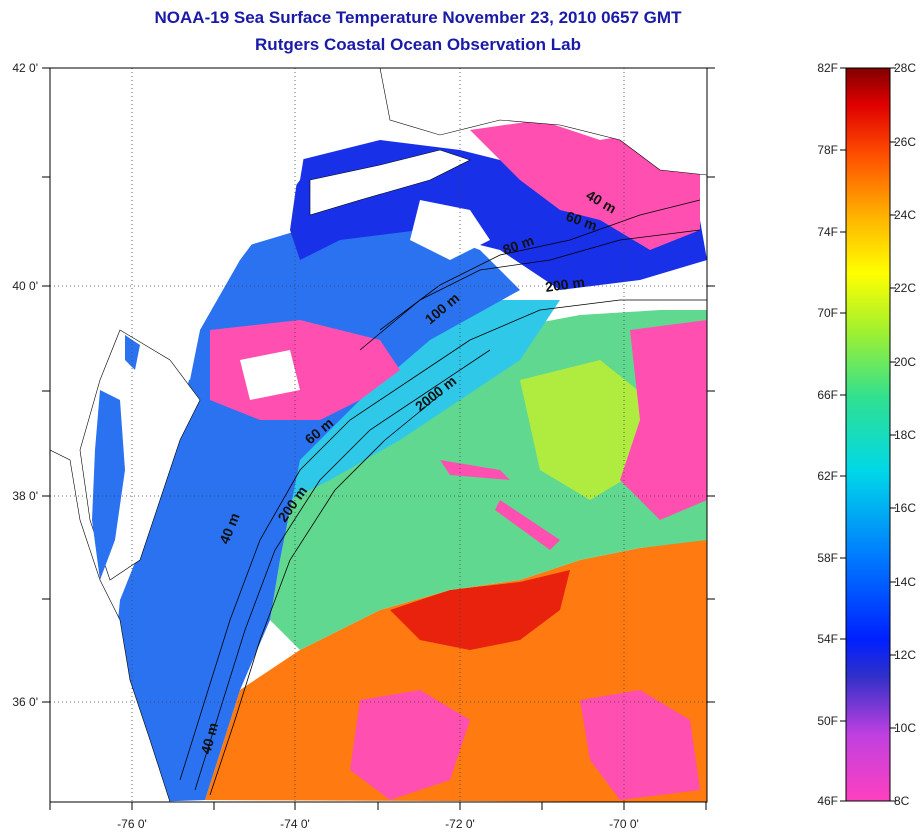 Image resolution: width=920 pixels, height=832 pixels. Describe the element at coordinates (209, 738) in the screenshot. I see `isobath-label-40-south: 40 m` at that location.